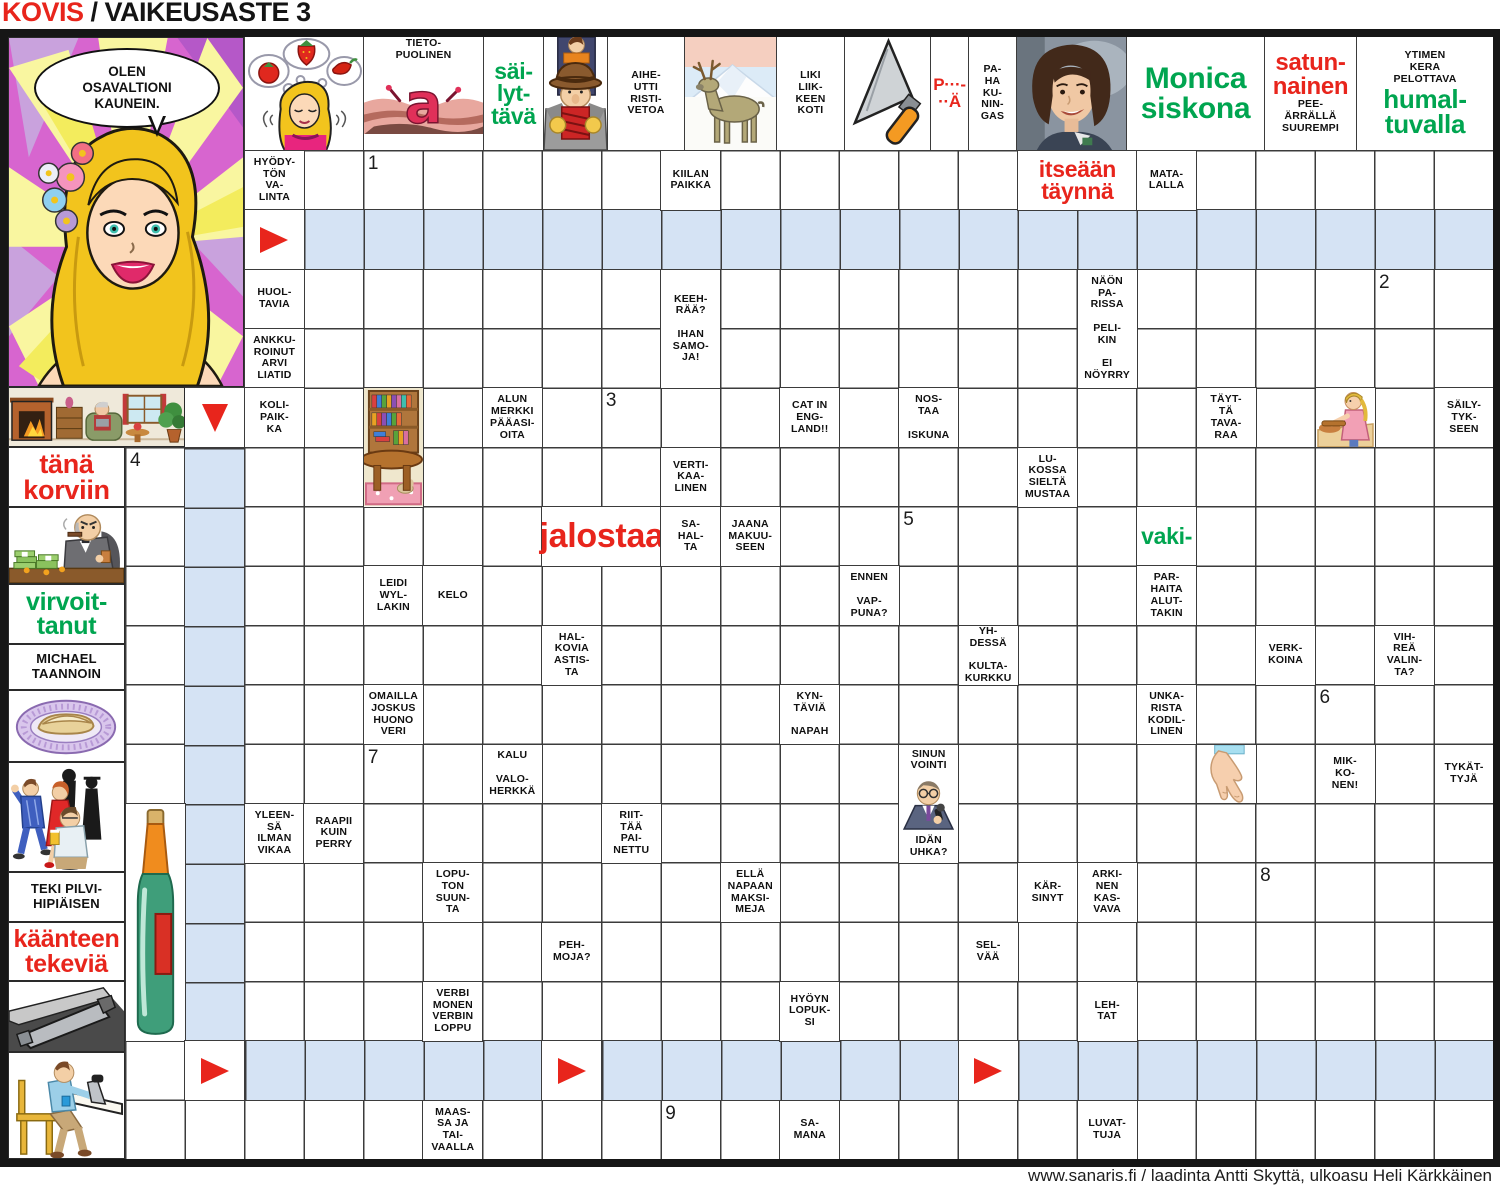 The height and width of the screenshot is (1189, 1500). What do you see at coordinates (197, 13) in the screenshot?
I see `puzzle-difficulty: / VAIKEUSASTE 3` at bounding box center [197, 13].